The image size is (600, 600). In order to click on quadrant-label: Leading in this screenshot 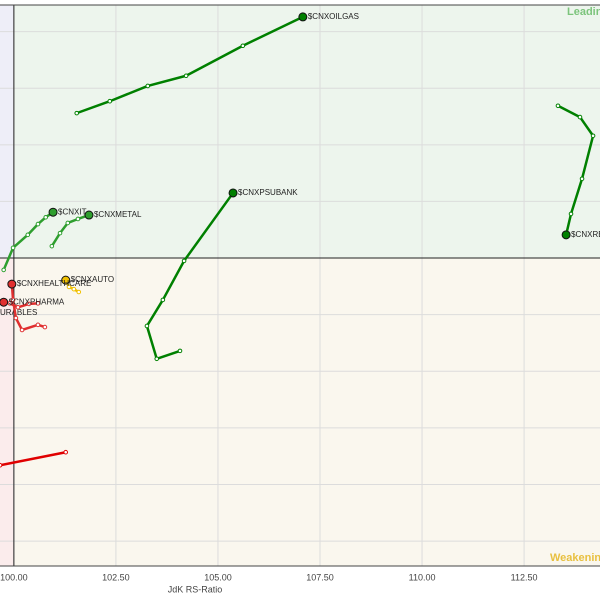, I will do `click(583, 12)`.